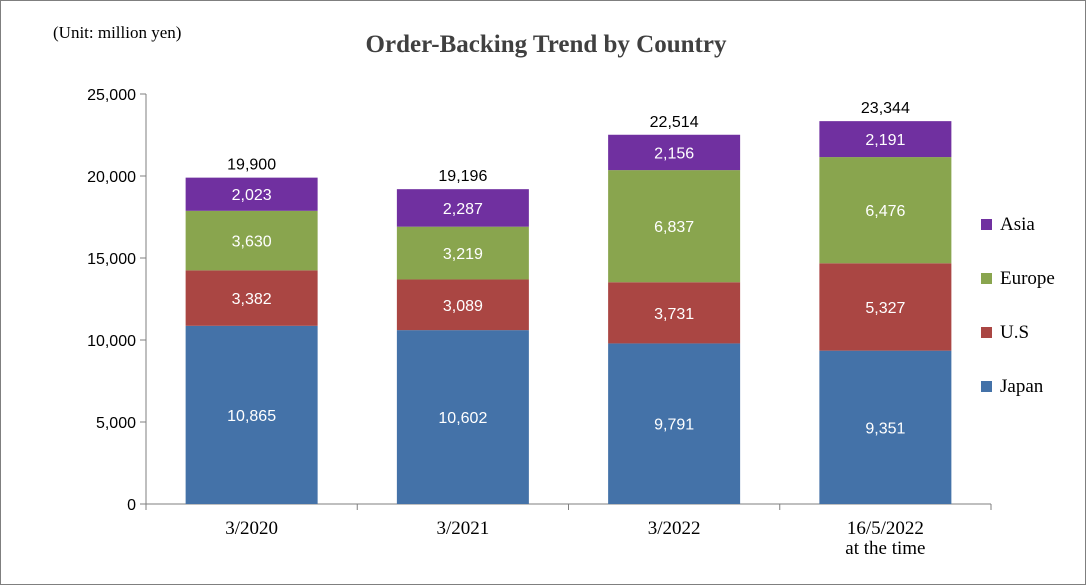 The width and height of the screenshot is (1086, 586). What do you see at coordinates (251, 528) in the screenshot?
I see `x-tick-label: 3/2020` at bounding box center [251, 528].